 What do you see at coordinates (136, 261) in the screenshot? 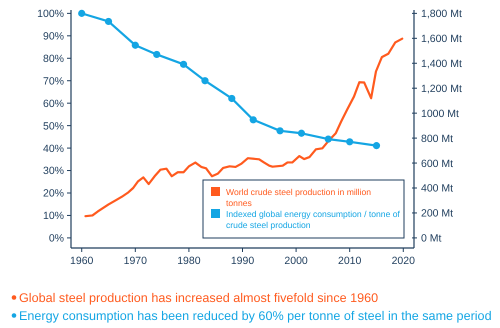
I see `x-tick-label: 1970` at bounding box center [136, 261].